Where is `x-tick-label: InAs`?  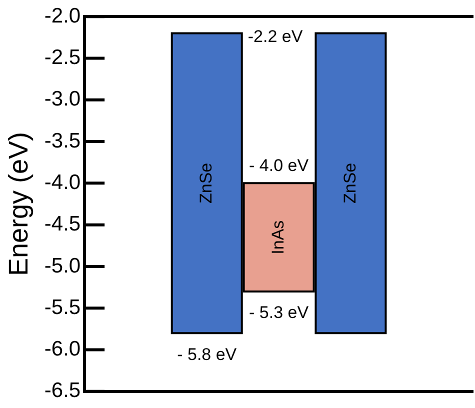
x-tick-label: InAs is located at coordinates (278, 237).